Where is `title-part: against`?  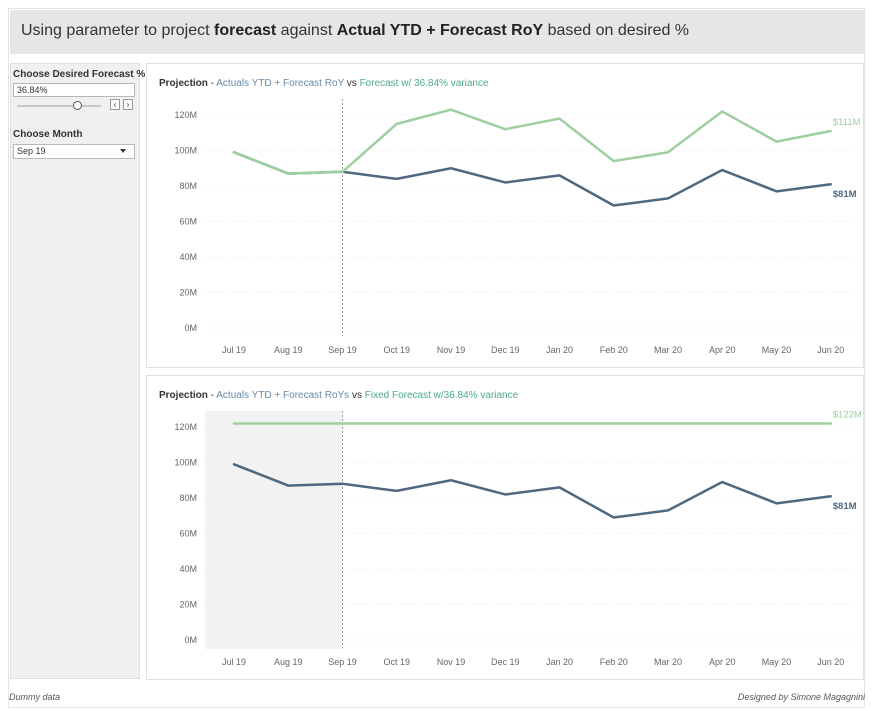
title-part: against is located at coordinates (306, 30).